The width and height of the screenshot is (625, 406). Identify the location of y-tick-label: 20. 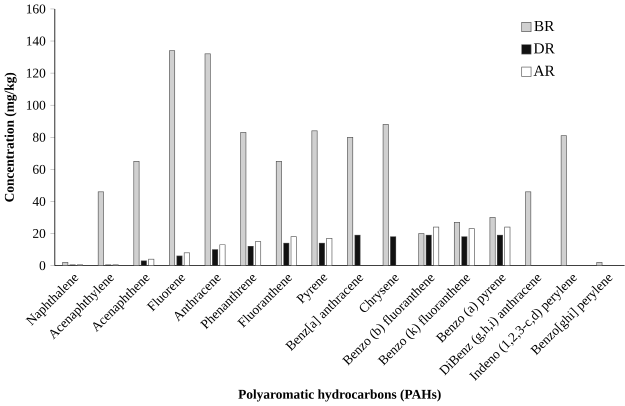
(39, 233).